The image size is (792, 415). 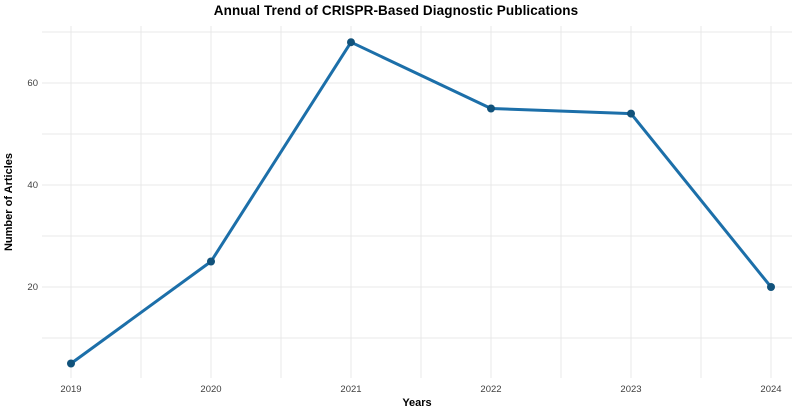 What do you see at coordinates (32, 83) in the screenshot?
I see `y-tick-label: 60` at bounding box center [32, 83].